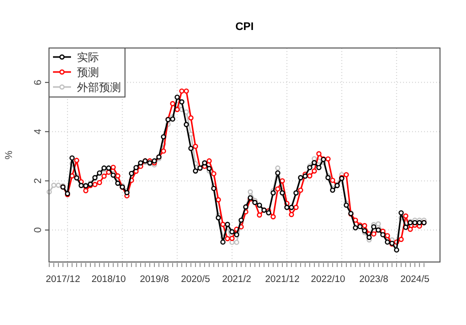 The image size is (466, 325). Describe the element at coordinates (415, 279) in the screenshot. I see `x-tick-label: 2024/5` at that location.